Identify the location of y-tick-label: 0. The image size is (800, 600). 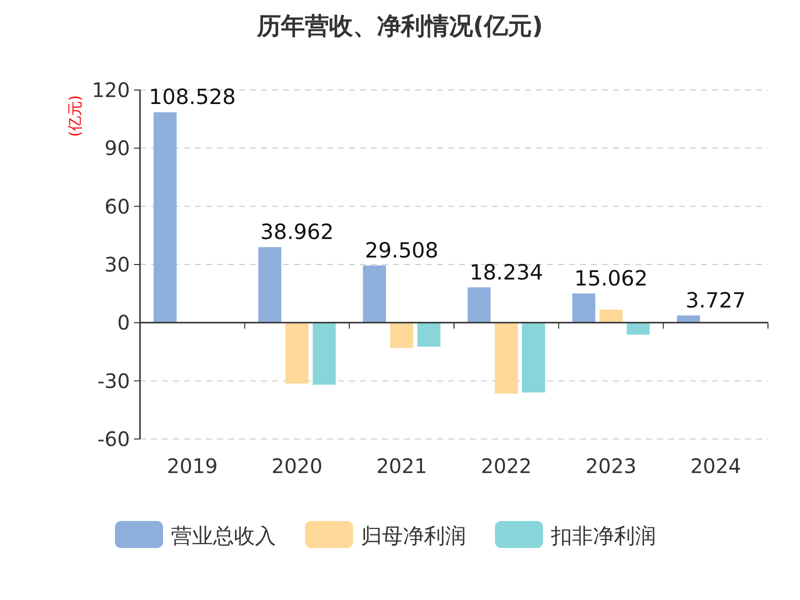
(123, 322).